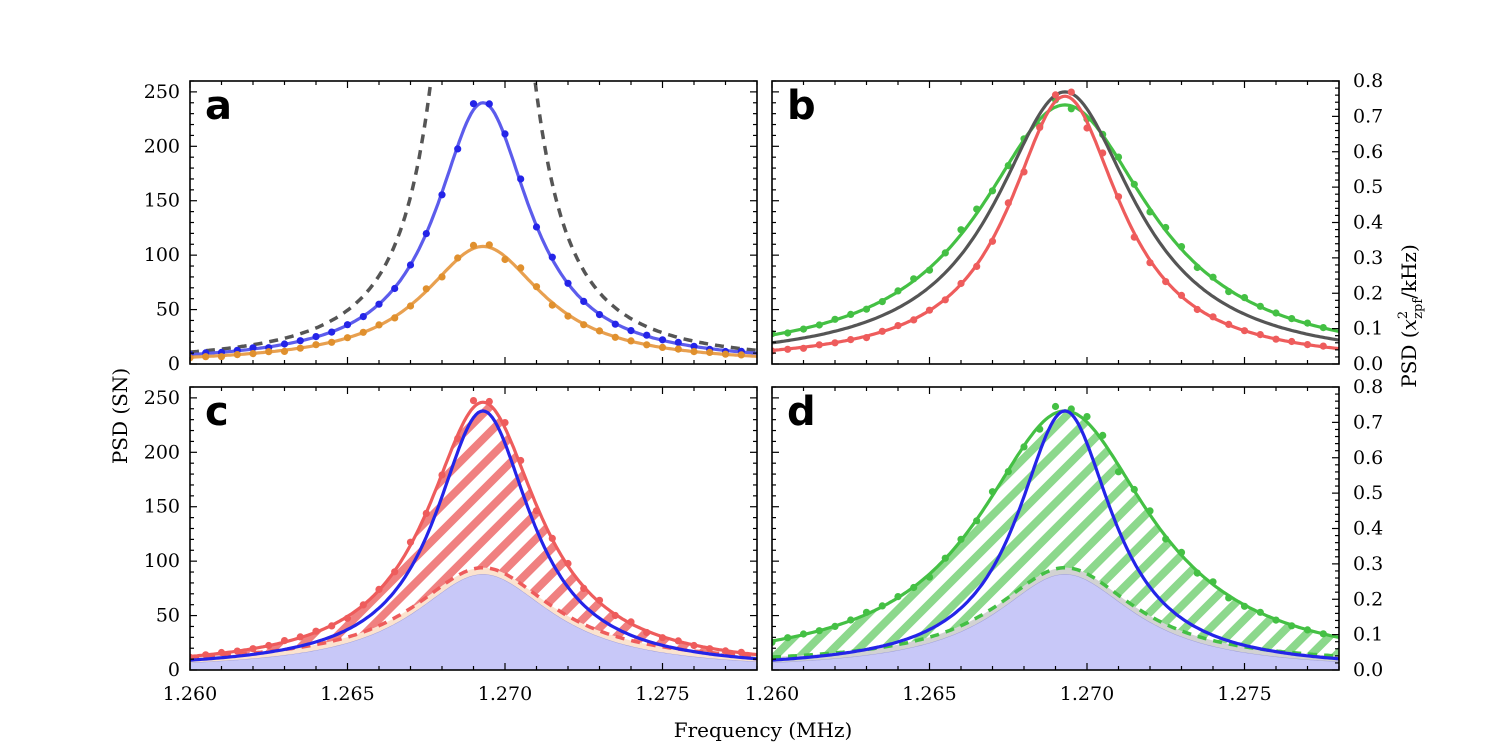  What do you see at coordinates (1055, 615) in the screenshot?
I see `panel-d-fill-band` at bounding box center [1055, 615].